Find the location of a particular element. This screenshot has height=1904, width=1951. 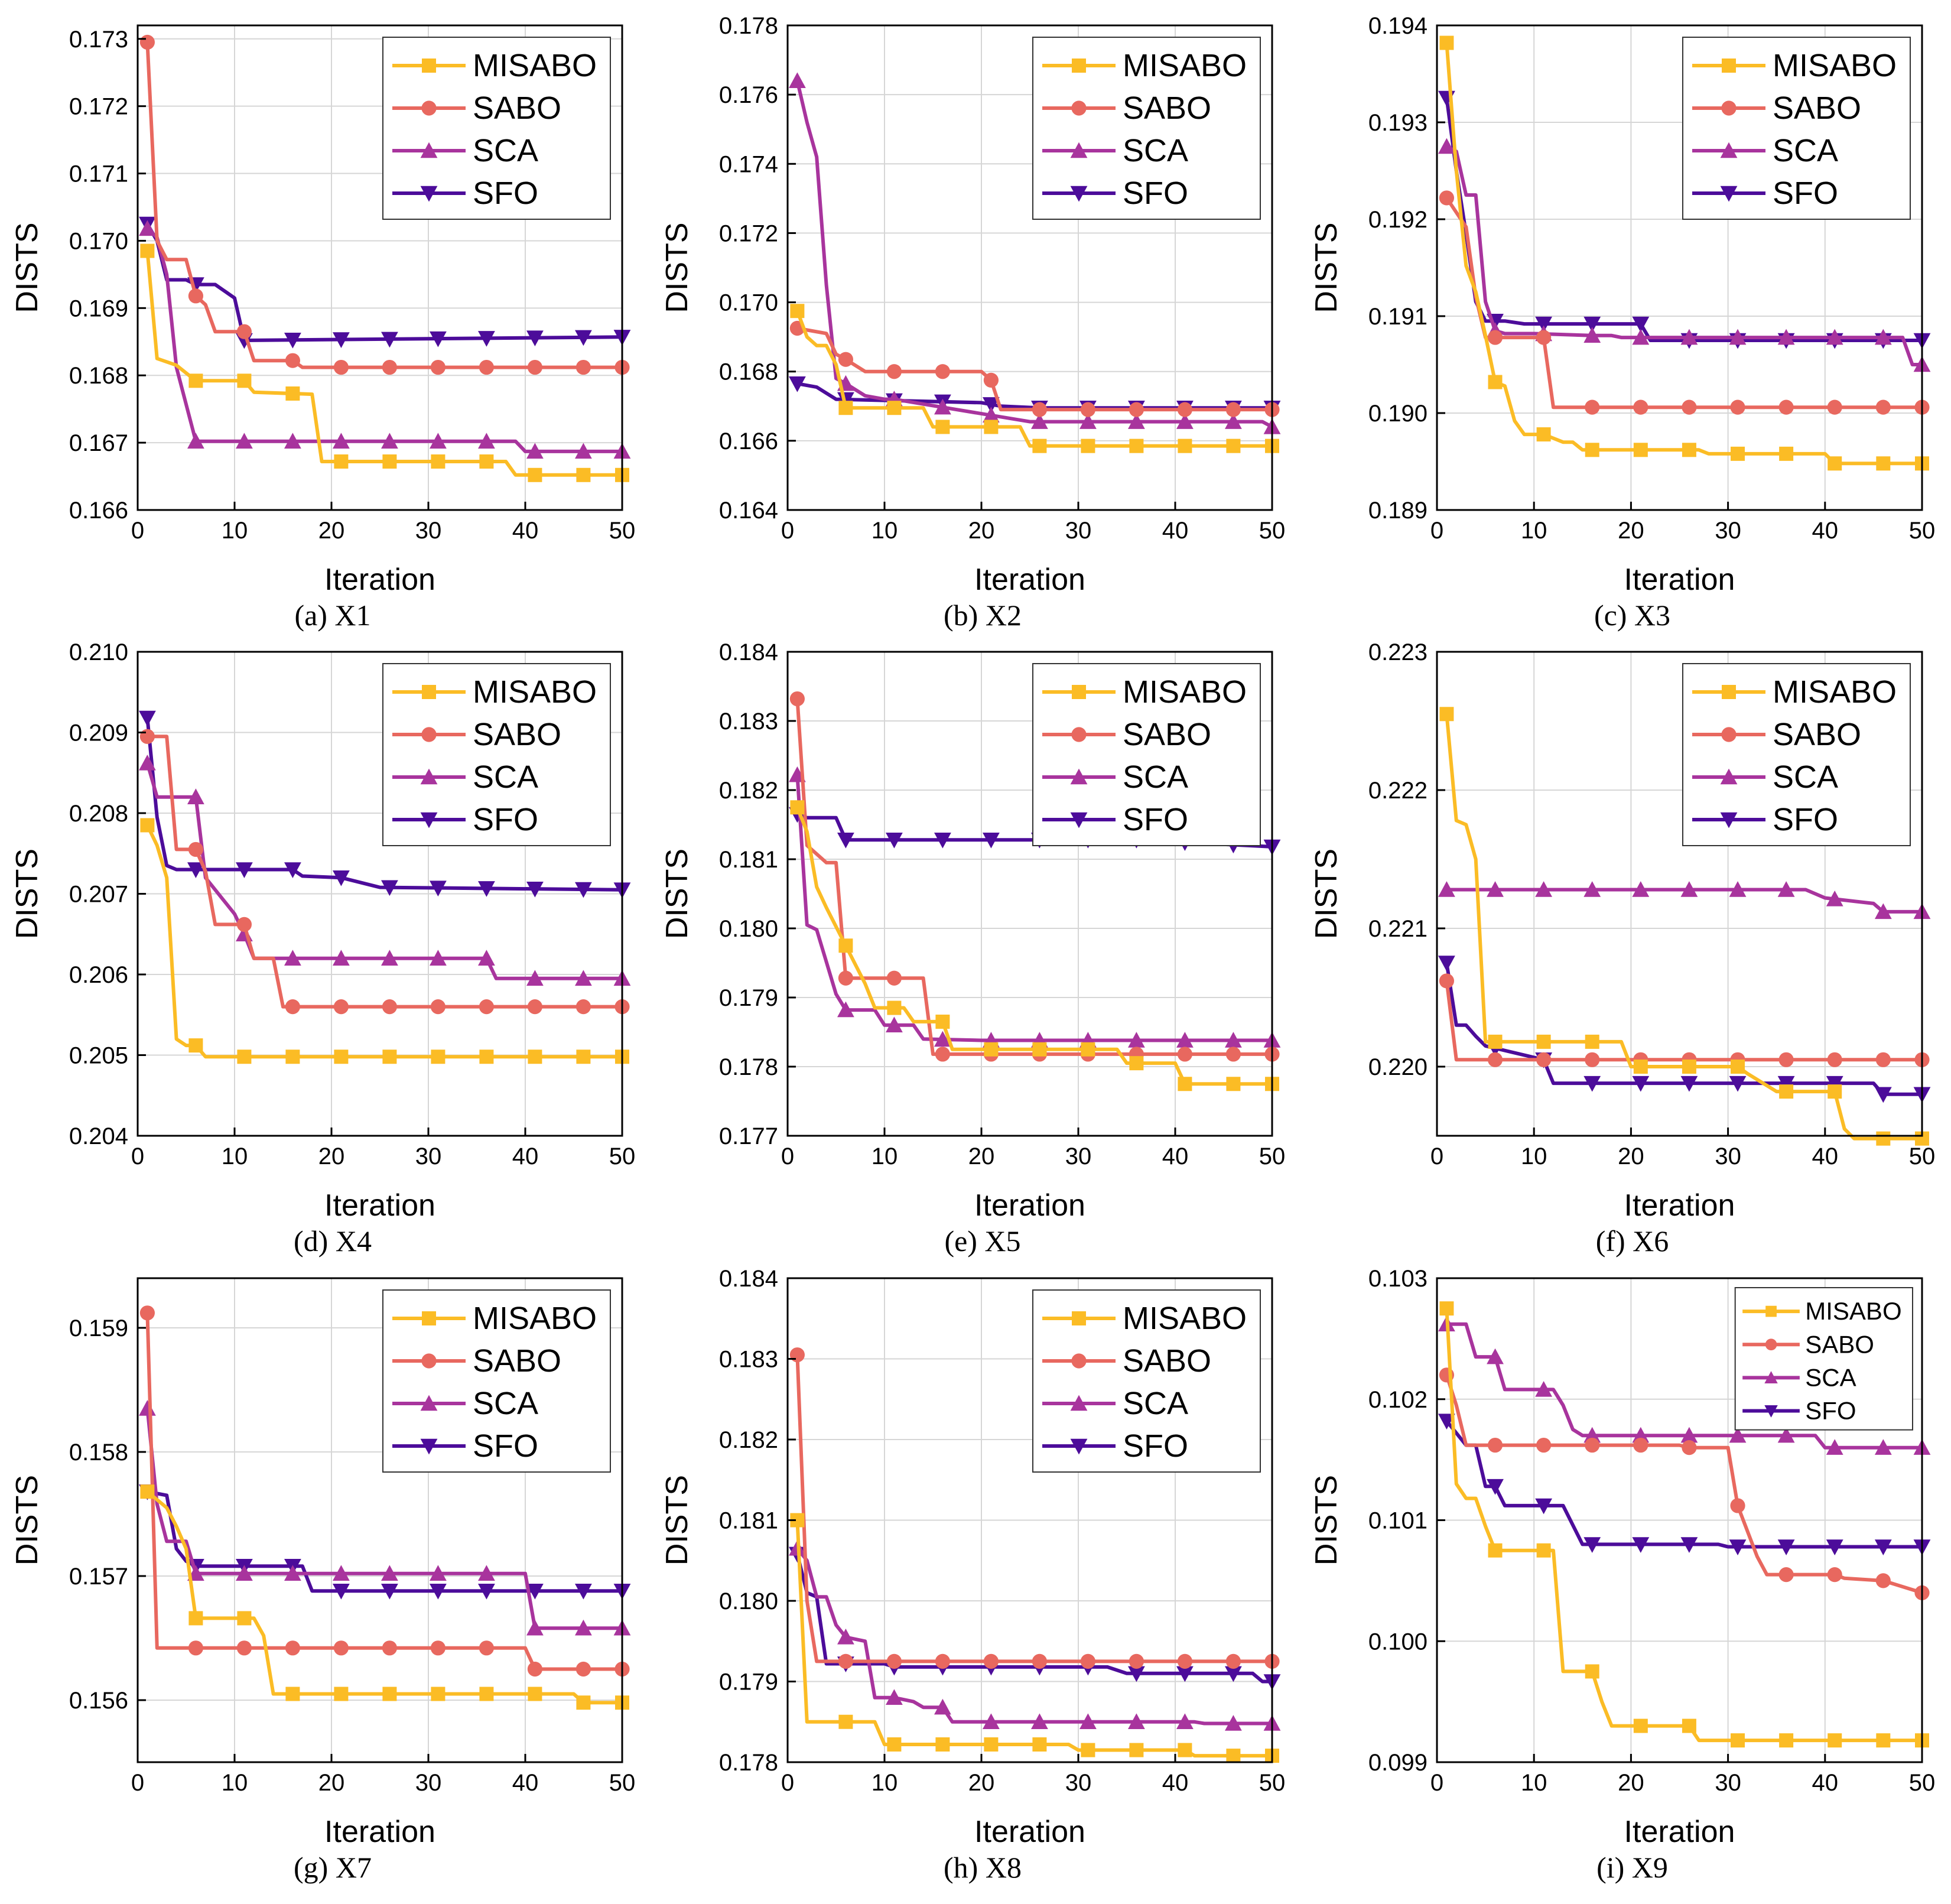

y-tick-label: 0.101 is located at coordinates (1398, 1521).